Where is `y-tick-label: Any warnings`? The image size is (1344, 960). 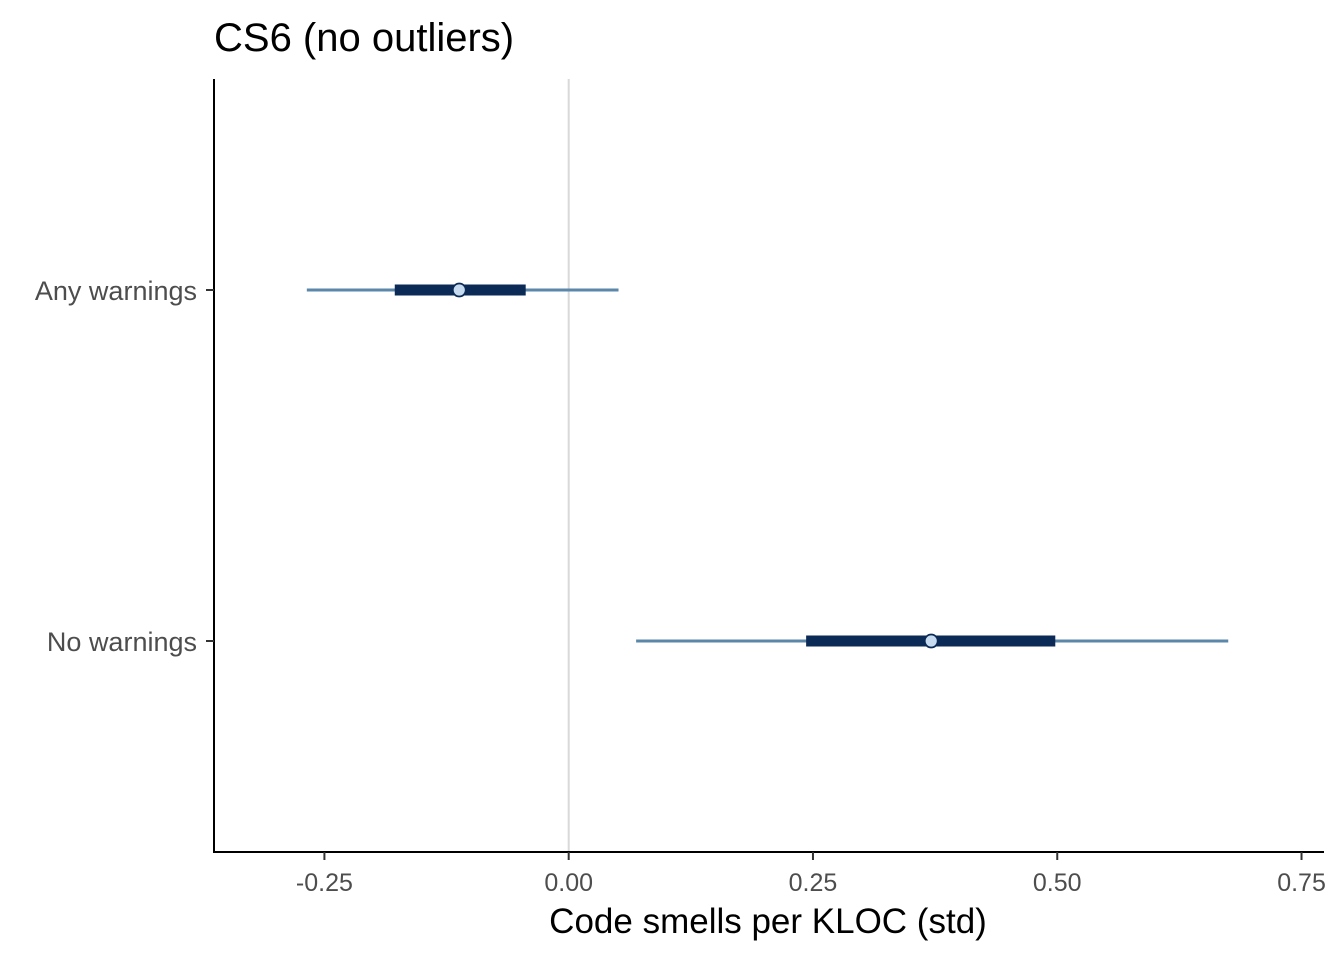
y-tick-label: Any warnings is located at coordinates (116, 291).